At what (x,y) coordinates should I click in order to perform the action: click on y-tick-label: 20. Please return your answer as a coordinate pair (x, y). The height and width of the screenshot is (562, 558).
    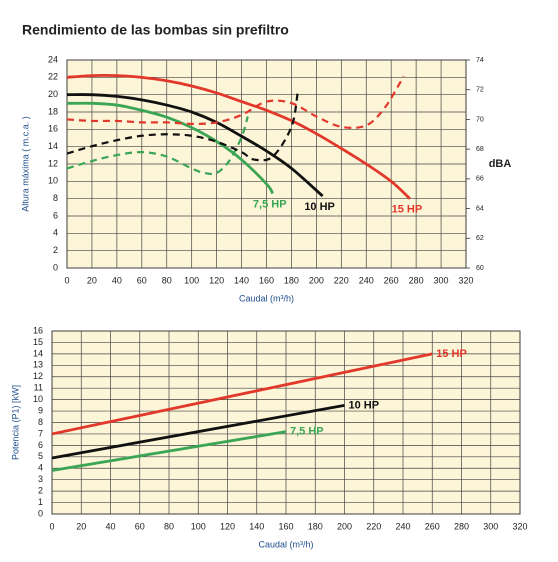
    Looking at the image, I should click on (53, 94).